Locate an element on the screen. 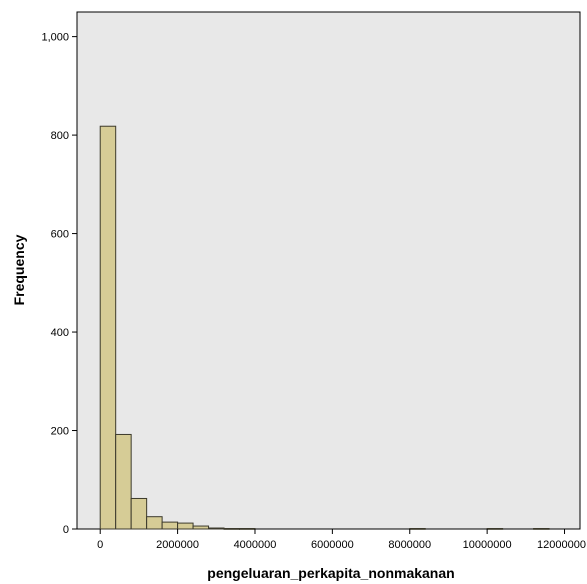 The height and width of the screenshot is (584, 587). y-tick-label: 1,000 is located at coordinates (55, 38).